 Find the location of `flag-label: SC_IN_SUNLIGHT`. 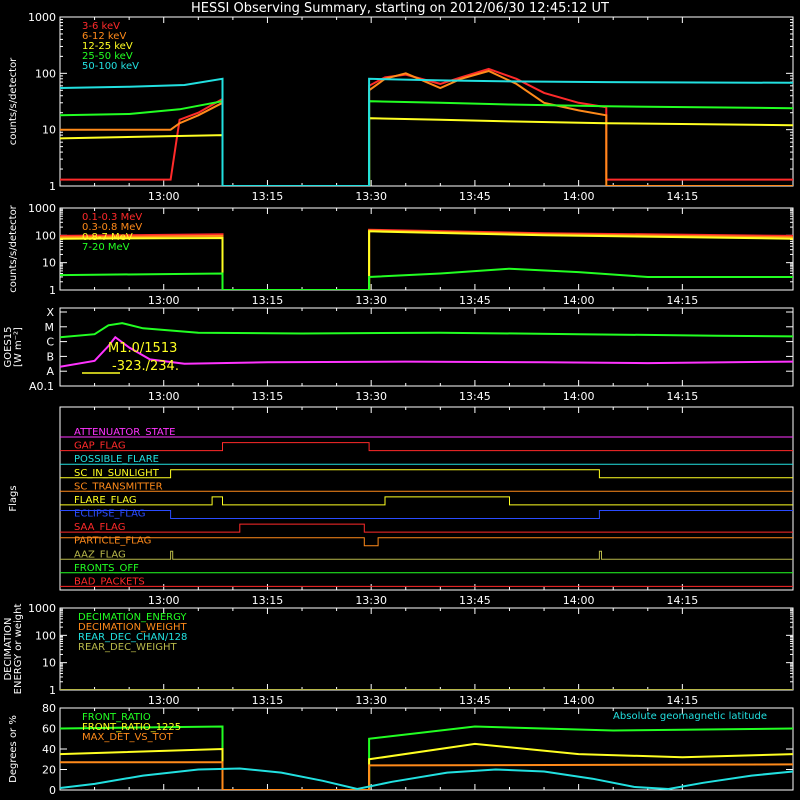

flag-label: SC_IN_SUNLIGHT is located at coordinates (117, 473).